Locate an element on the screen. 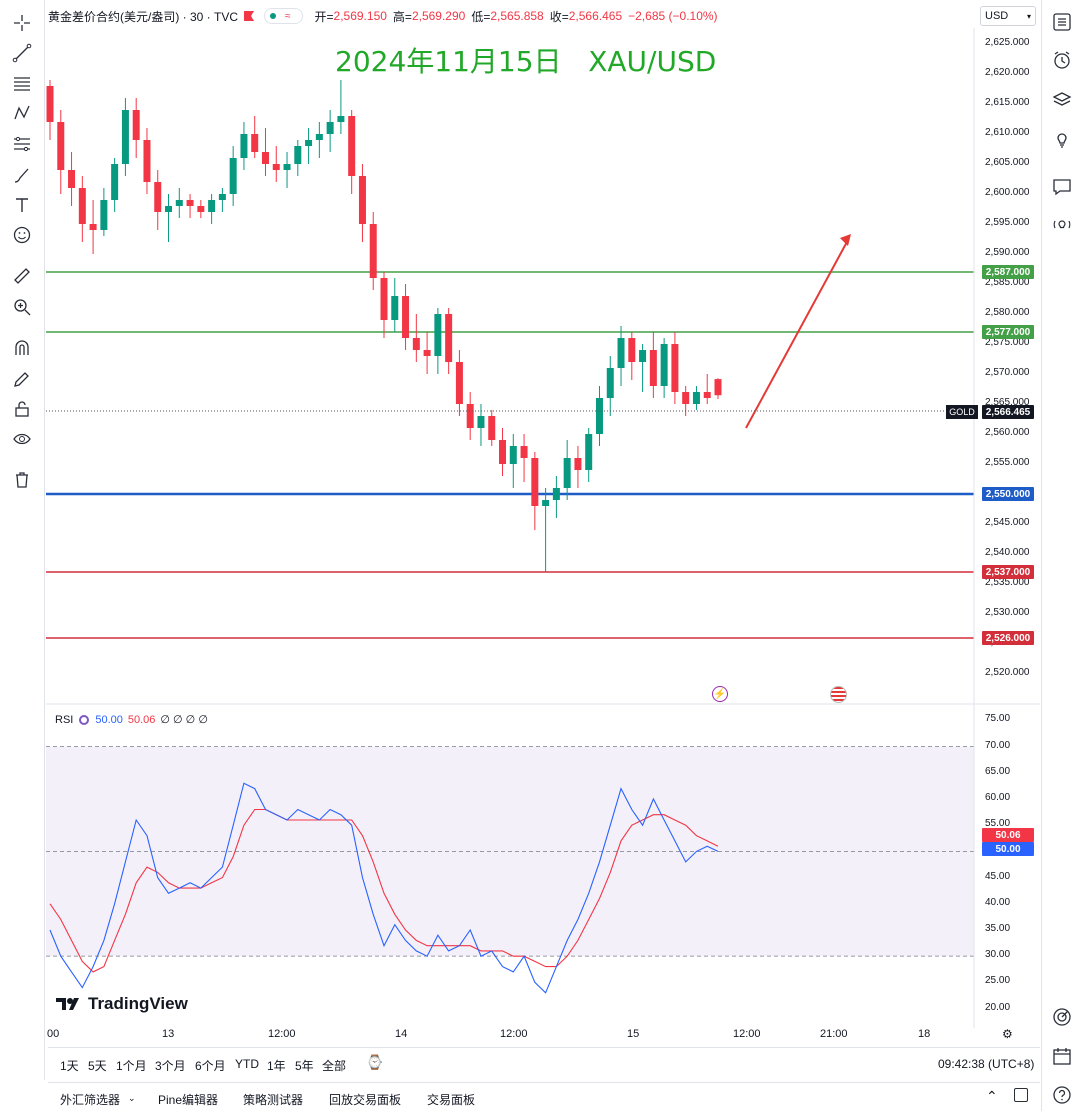  maximize-icon is located at coordinates (1021, 1095).